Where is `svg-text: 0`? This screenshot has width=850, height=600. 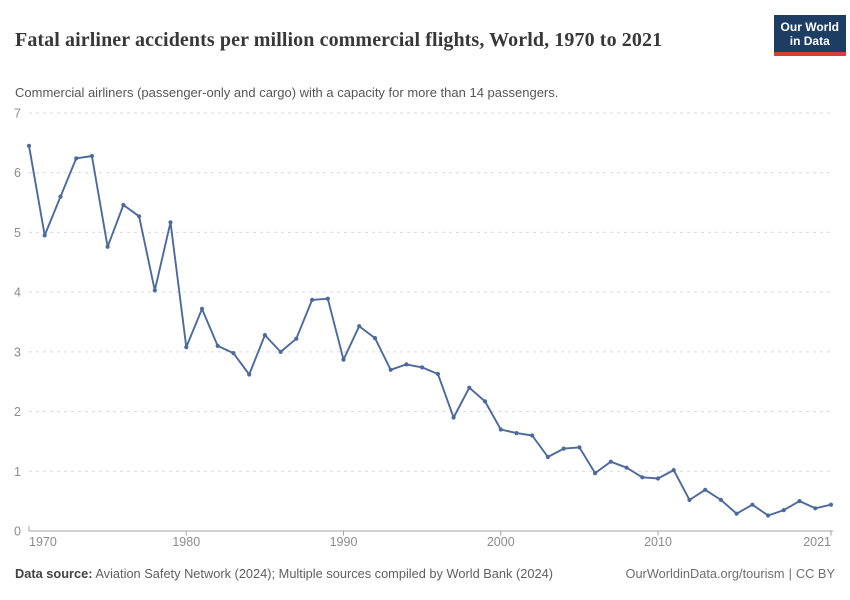 svg-text: 0 is located at coordinates (17, 532).